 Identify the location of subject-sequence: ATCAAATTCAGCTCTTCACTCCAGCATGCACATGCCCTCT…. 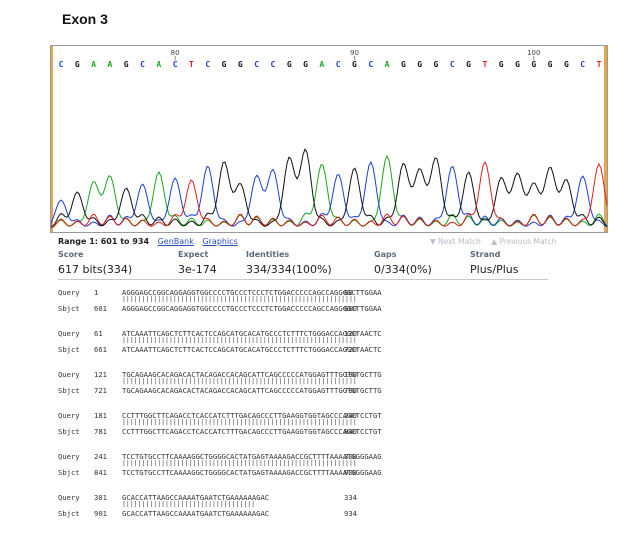
(252, 349).